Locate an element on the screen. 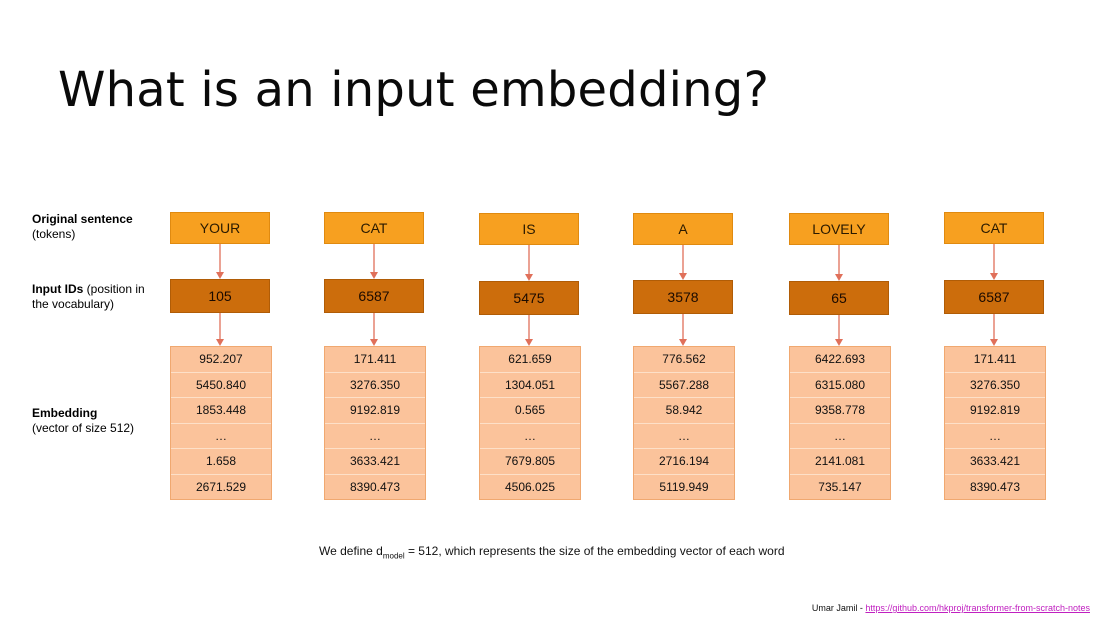 This screenshot has width=1100, height=619. label-original-sentence-bold: Original sentence is located at coordinates (82, 219).